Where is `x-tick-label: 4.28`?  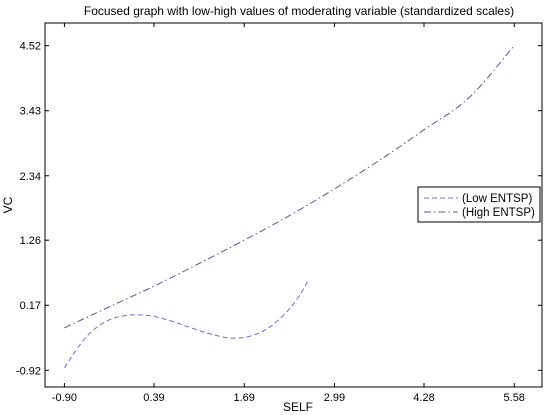 x-tick-label: 4.28 is located at coordinates (423, 398).